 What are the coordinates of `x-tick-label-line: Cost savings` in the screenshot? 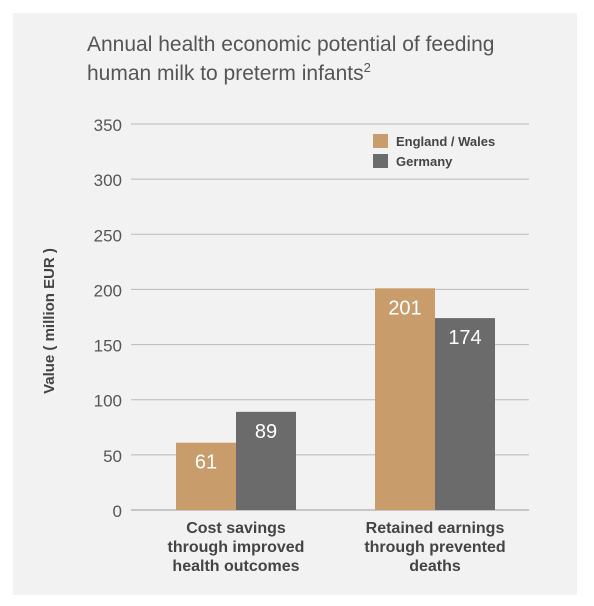 It's located at (236, 528).